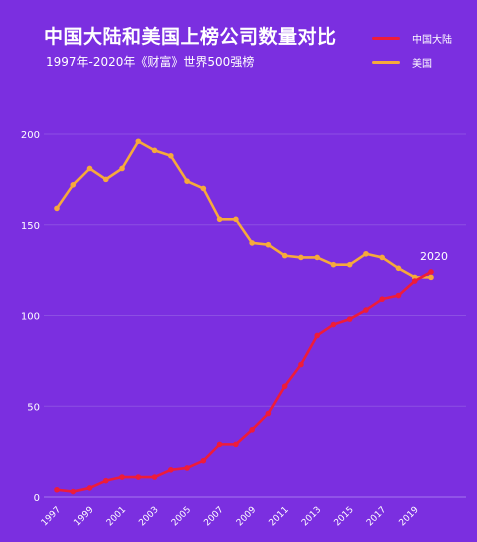 This screenshot has width=477, height=542. I want to click on y-tick-label: 200, so click(30, 135).